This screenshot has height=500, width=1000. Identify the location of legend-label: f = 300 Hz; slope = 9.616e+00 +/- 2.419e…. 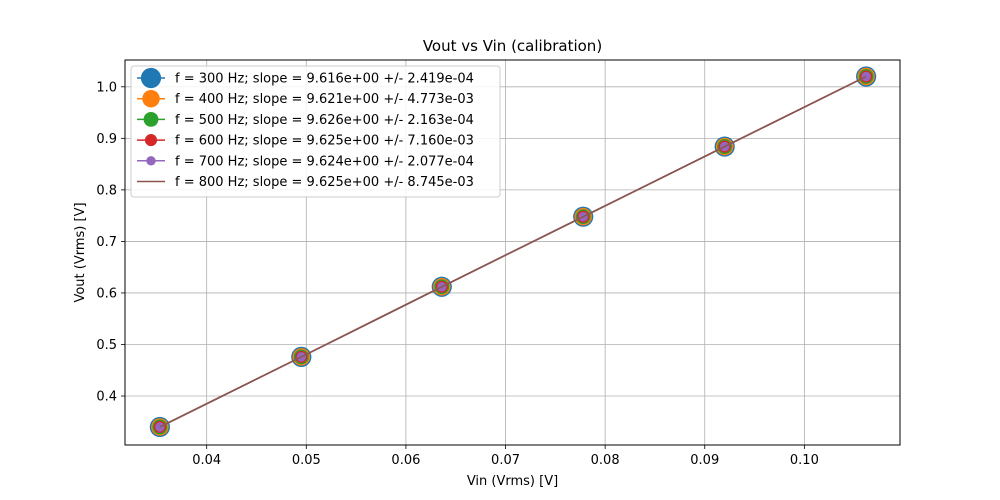
(324, 79).